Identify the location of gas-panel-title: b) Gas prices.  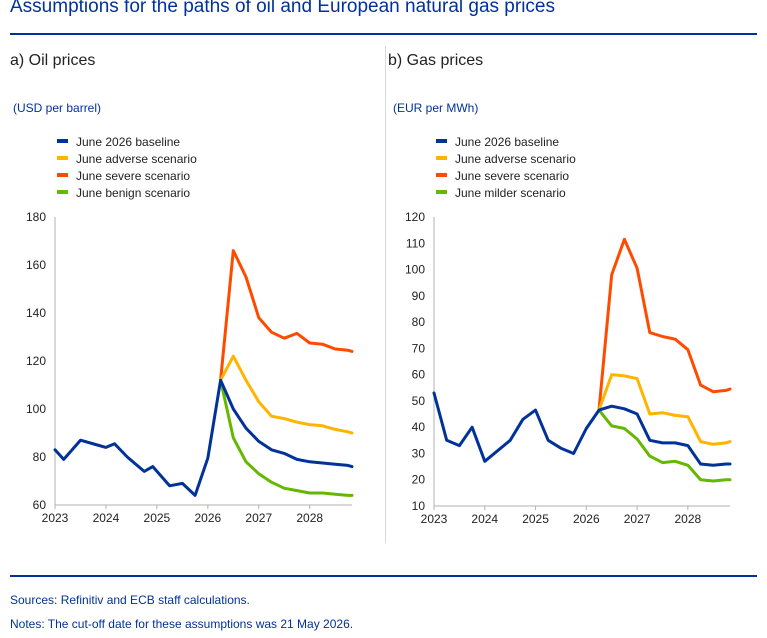
(436, 60).